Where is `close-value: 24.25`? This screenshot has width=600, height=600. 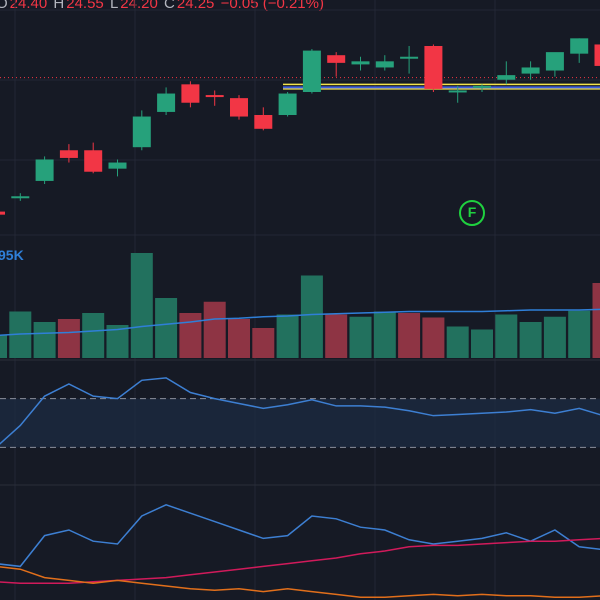
close-value: 24.25 is located at coordinates (195, 6).